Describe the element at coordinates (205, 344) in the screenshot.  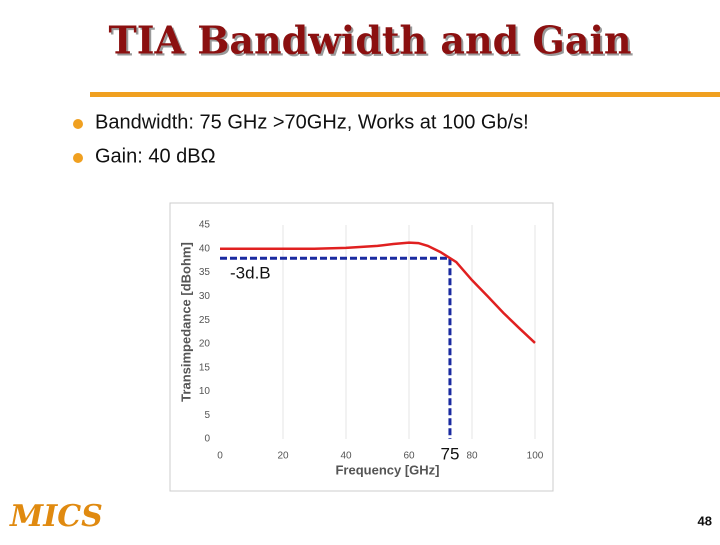
I see `y-tick-label: 20` at that location.